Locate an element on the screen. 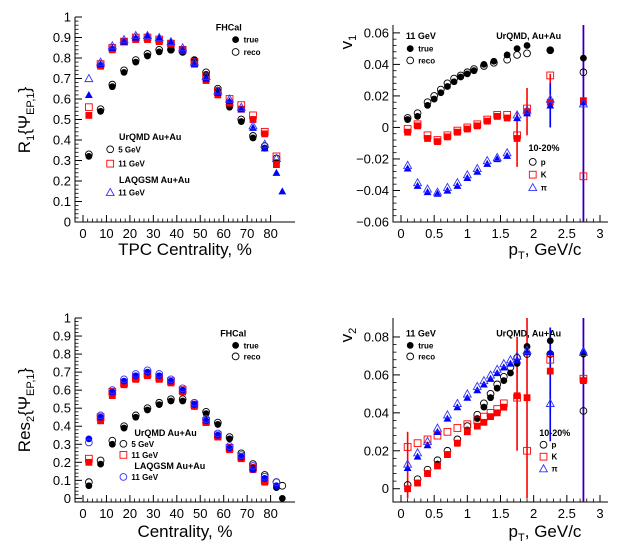 Image resolution: width=627 pixels, height=550 pixels. y-tick-label: 0.8 is located at coordinates (62, 58).